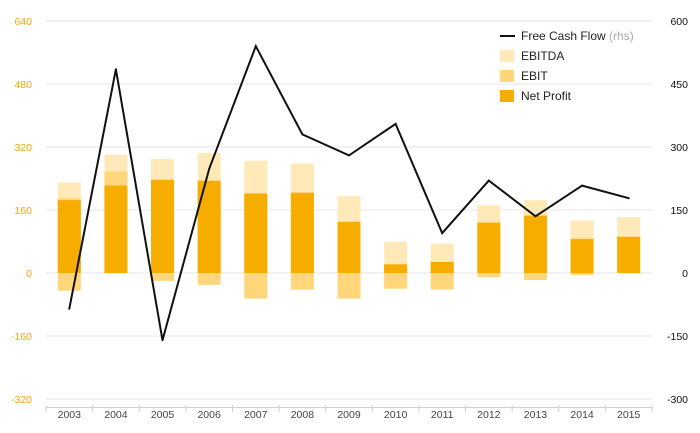 The width and height of the screenshot is (700, 433). Describe the element at coordinates (679, 148) in the screenshot. I see `right-y-tick-label: 300` at that location.